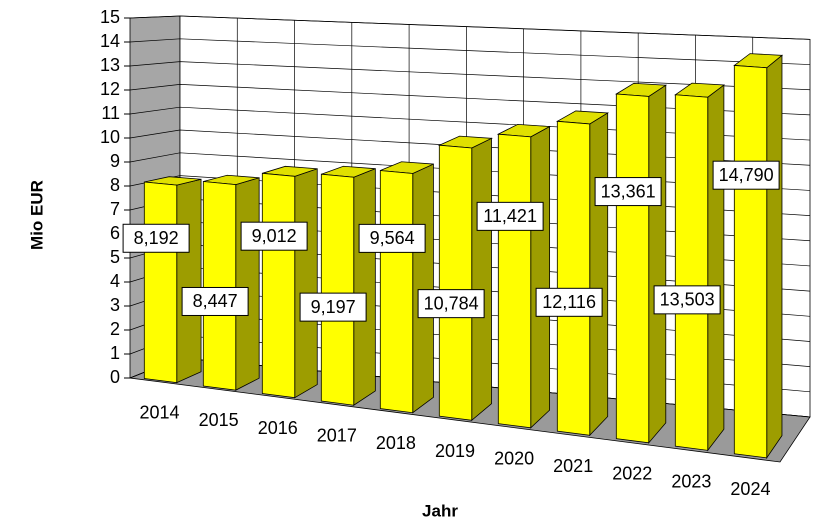 This screenshot has width=830, height=527. I want to click on x-tick-label: 2014, so click(160, 413).